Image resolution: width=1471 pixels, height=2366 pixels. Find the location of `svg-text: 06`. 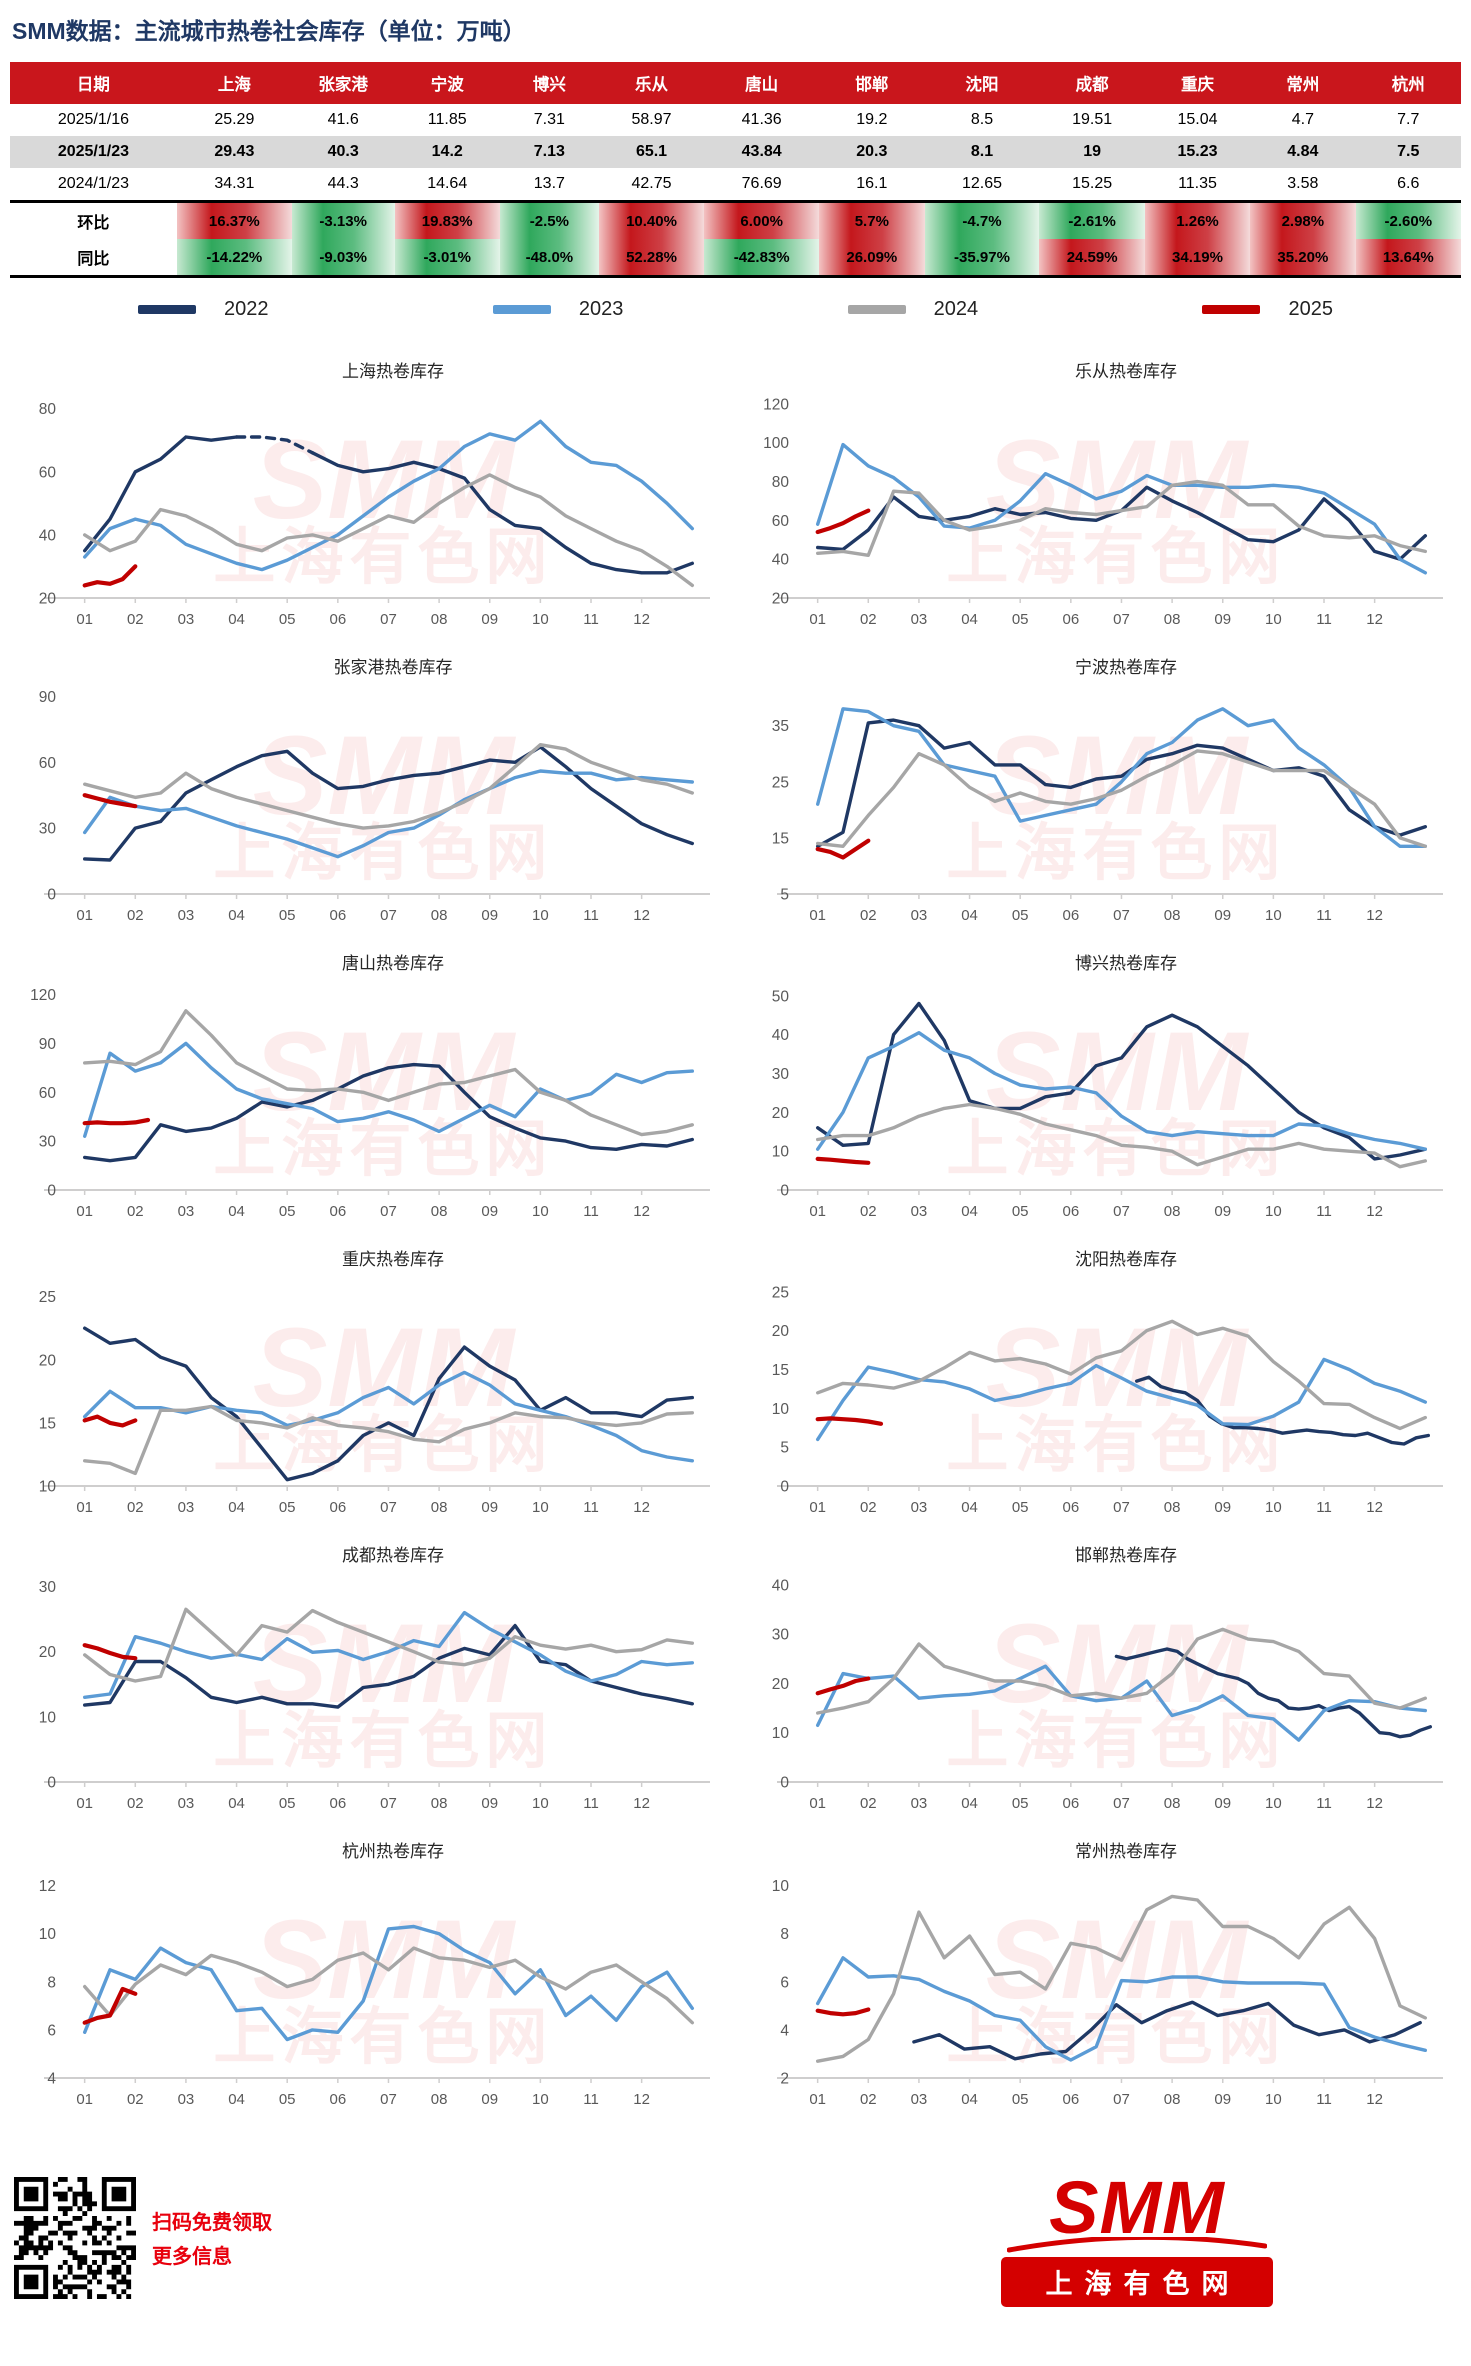

svg-text: 06 is located at coordinates (1070, 1211).